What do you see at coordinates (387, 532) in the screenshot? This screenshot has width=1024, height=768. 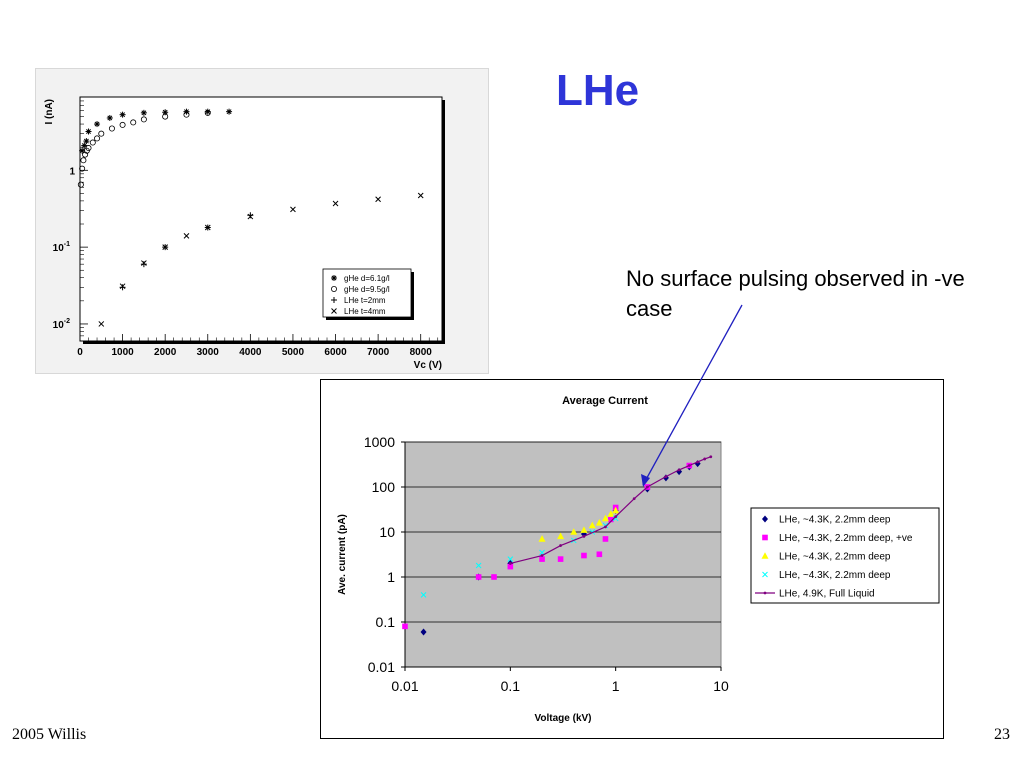 I see `y-tick-label: 10` at bounding box center [387, 532].